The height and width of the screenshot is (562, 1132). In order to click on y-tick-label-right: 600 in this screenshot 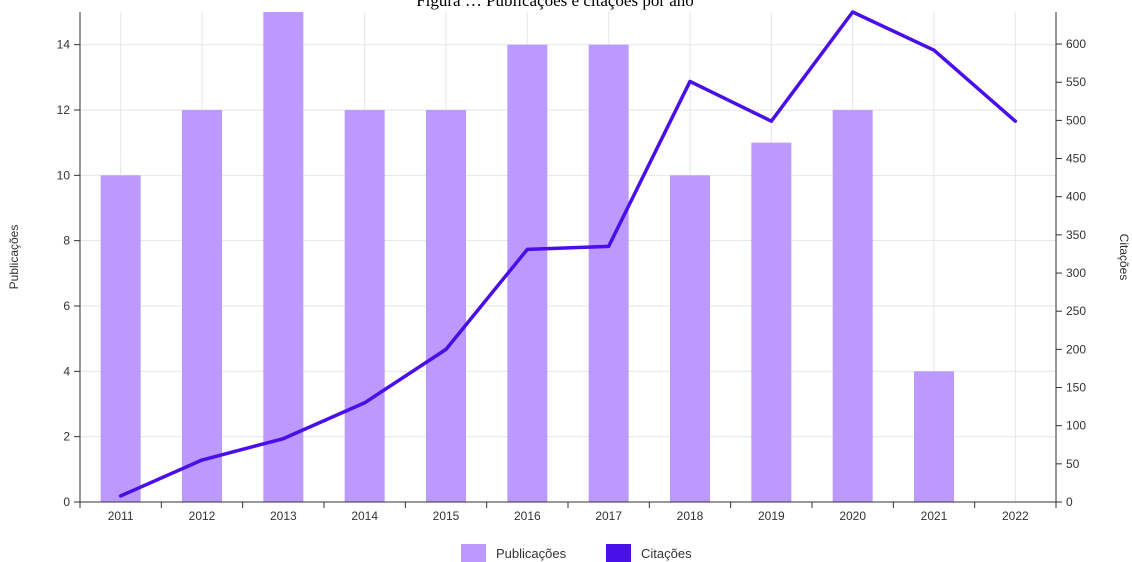, I will do `click(1076, 44)`.